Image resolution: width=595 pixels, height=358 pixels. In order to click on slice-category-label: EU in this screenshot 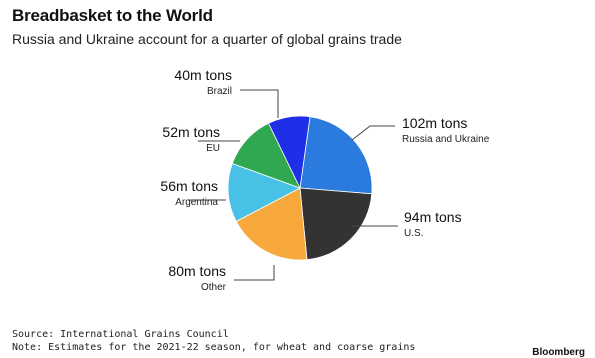, I will do `click(213, 148)`.